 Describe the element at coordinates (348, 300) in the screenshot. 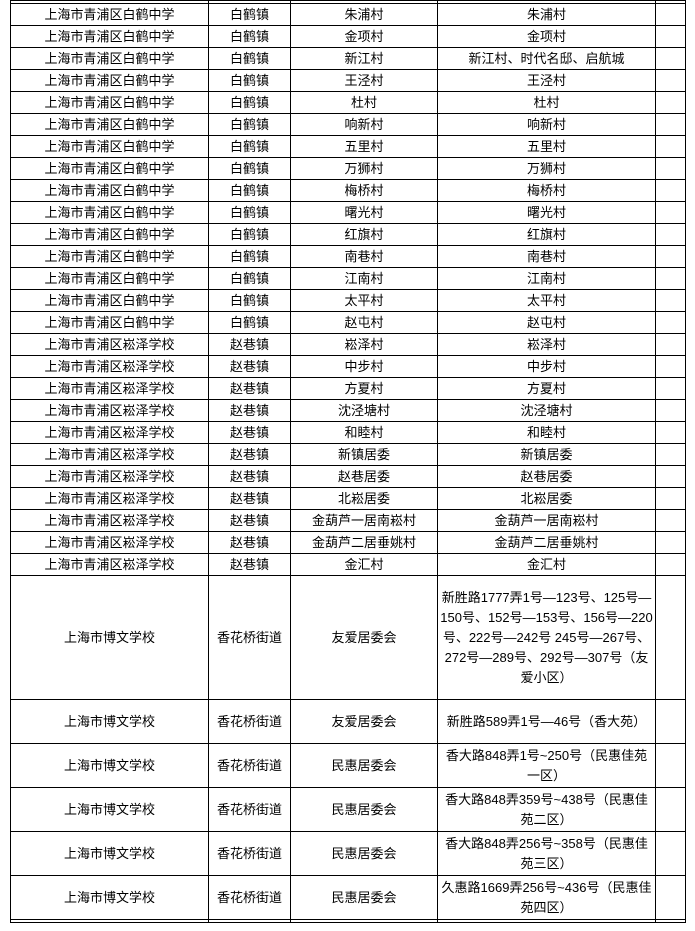

I see `table-row: 上海市青浦区白鹤中学 白鹤镇 太平村 太平村` at that location.